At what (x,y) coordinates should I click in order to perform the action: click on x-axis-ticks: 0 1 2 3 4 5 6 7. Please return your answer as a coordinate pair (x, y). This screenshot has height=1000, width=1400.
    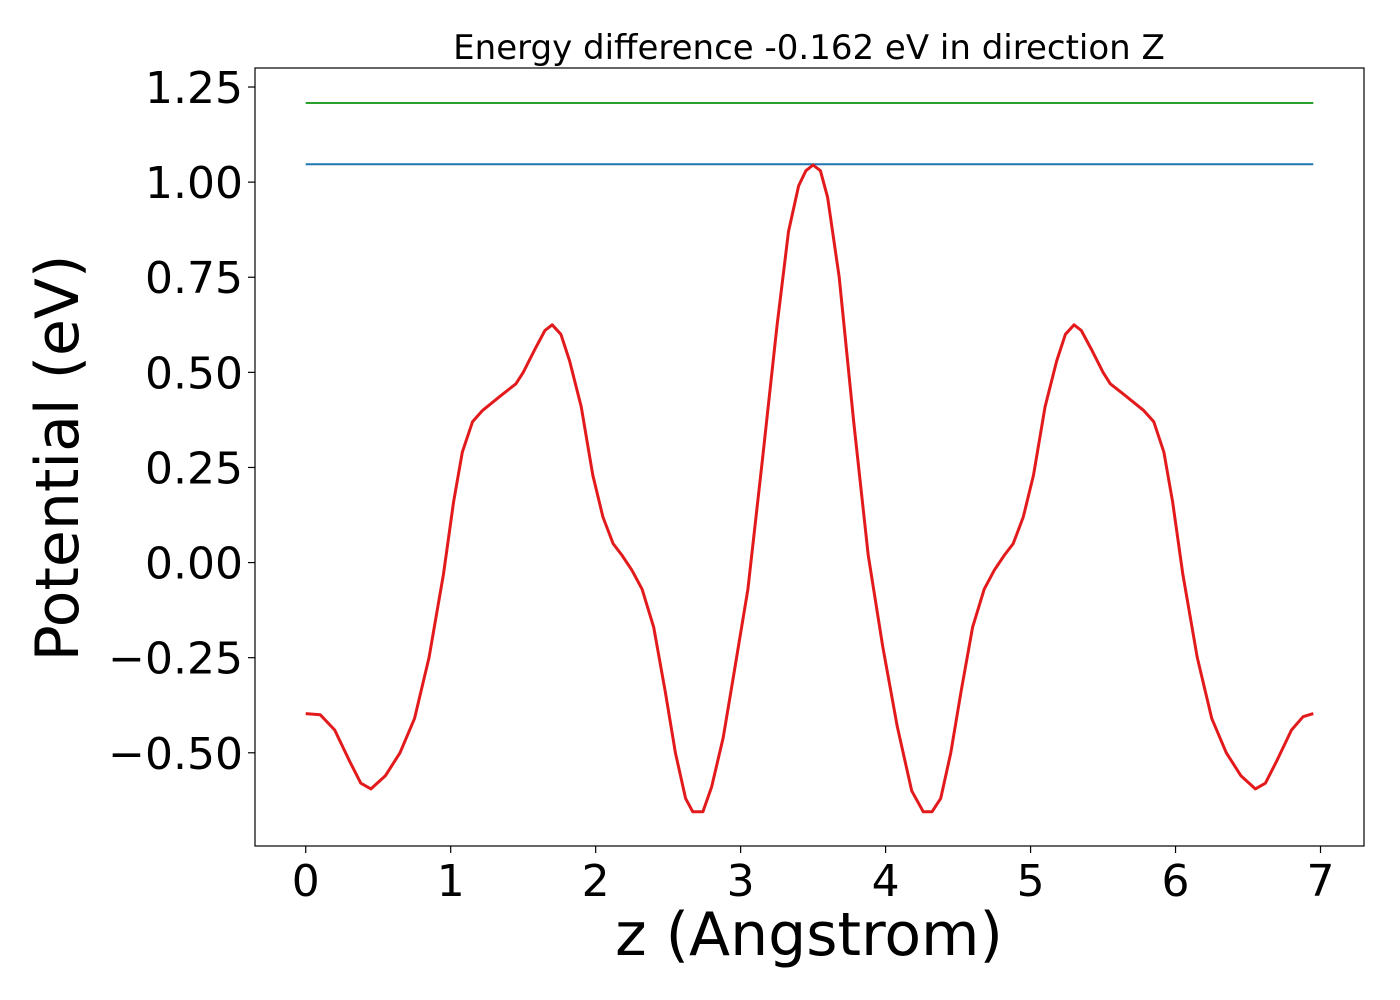
    Looking at the image, I should click on (813, 876).